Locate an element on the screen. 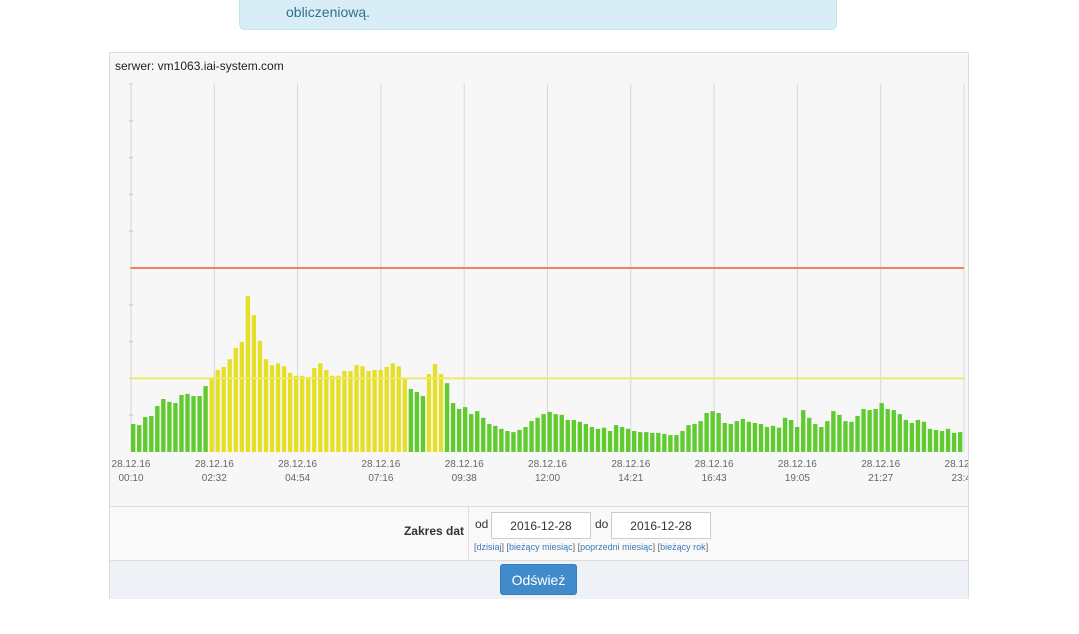  link-previous-month: poprzedni miesiąc is located at coordinates (616, 547).